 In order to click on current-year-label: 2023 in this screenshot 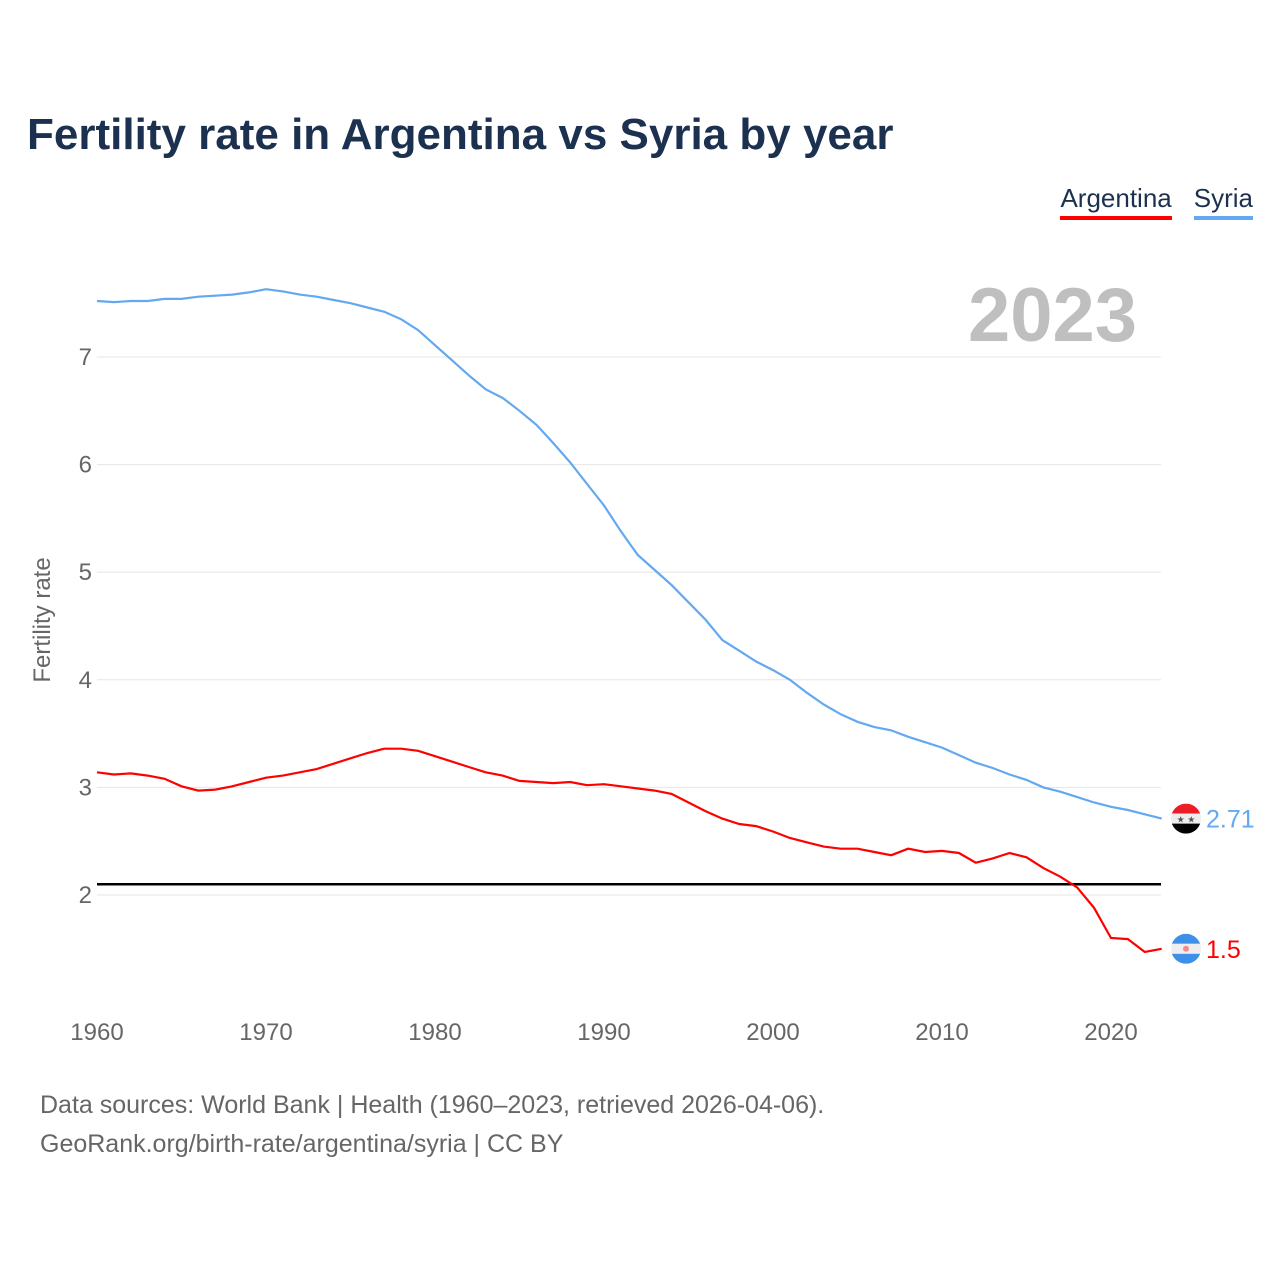, I will do `click(1053, 315)`.